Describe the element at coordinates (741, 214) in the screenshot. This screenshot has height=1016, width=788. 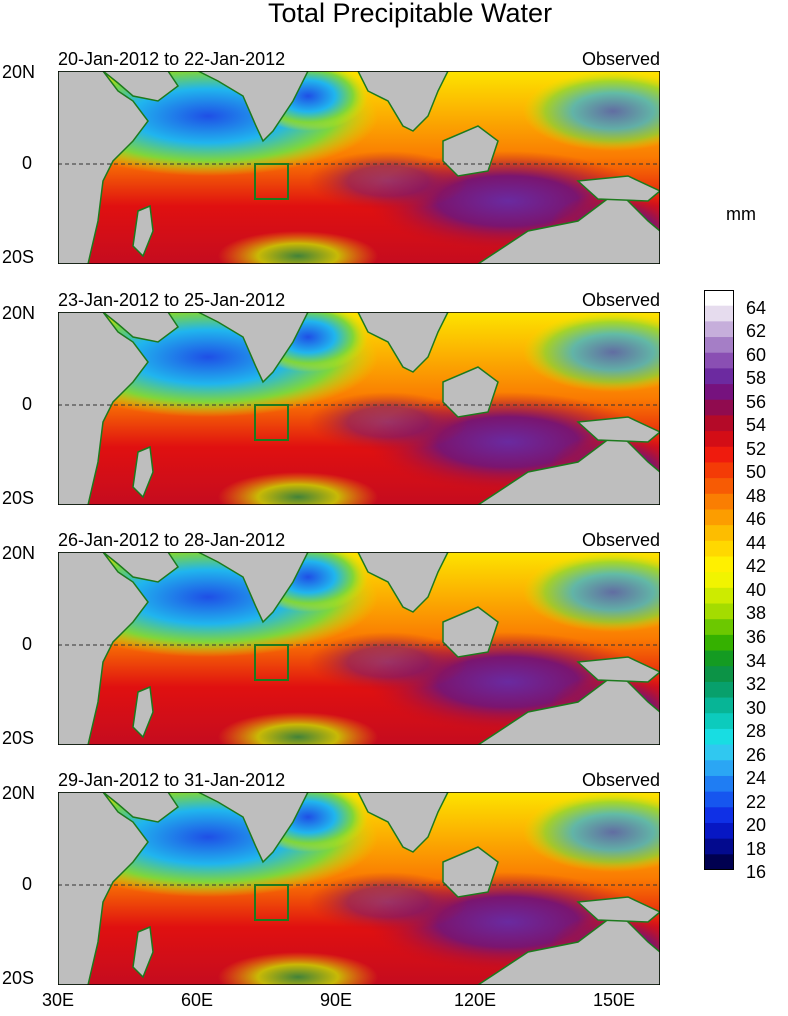
I see `colorbar-unit-label: mm` at that location.